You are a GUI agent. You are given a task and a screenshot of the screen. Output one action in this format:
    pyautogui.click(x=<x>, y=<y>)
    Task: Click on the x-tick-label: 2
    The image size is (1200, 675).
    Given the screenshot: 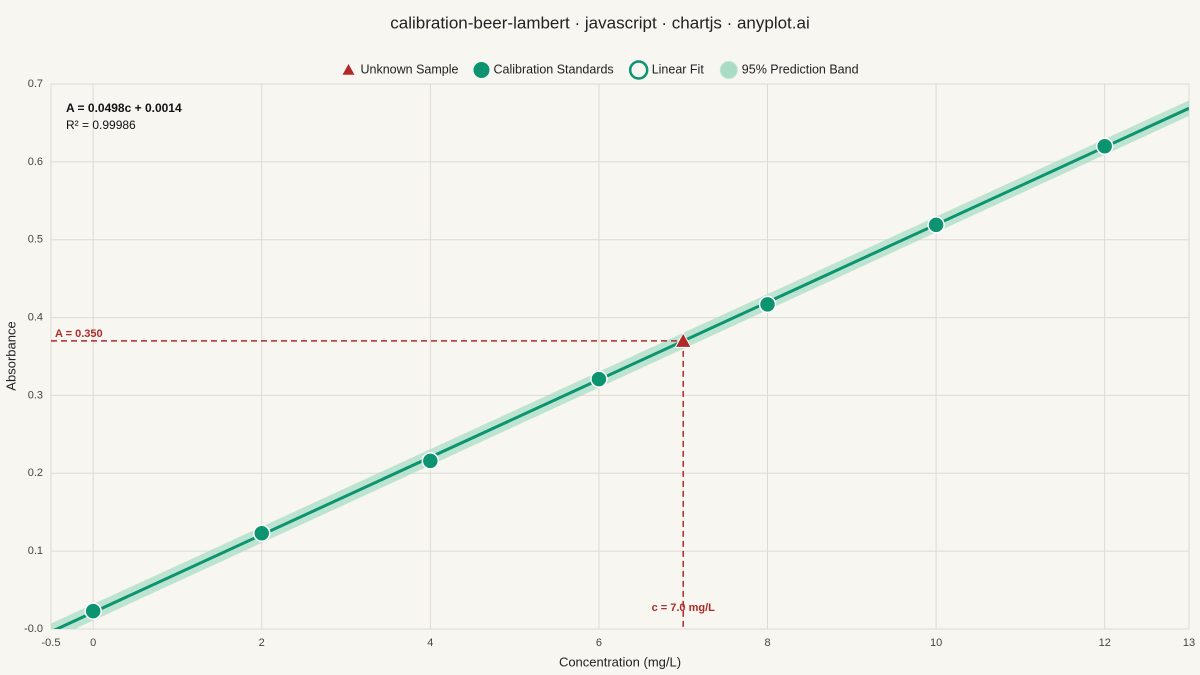 What is the action you would take?
    pyautogui.click(x=262, y=643)
    